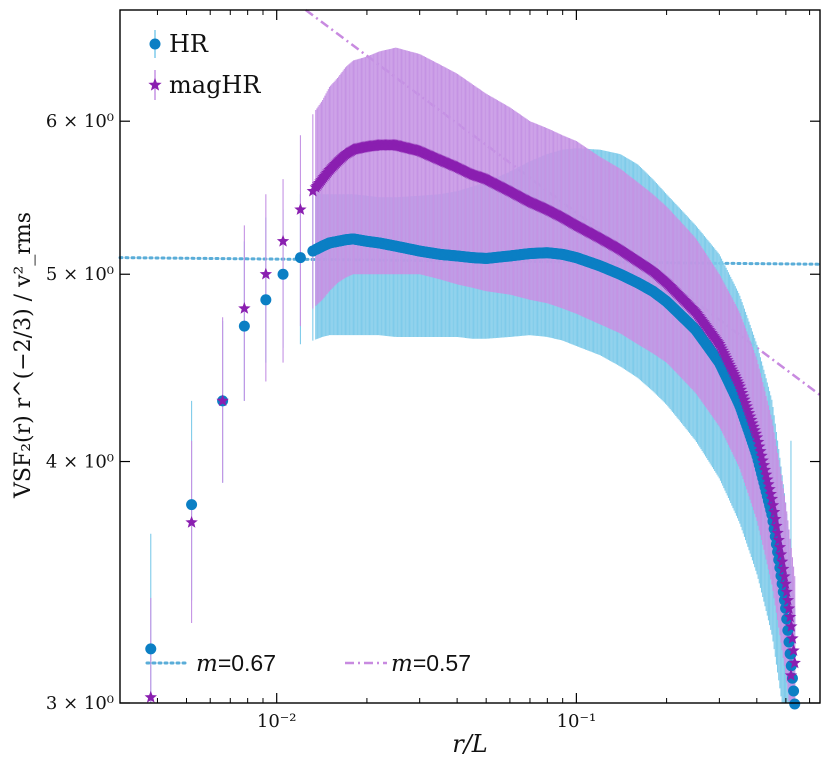 This screenshot has width=830, height=773. I want to click on legend-maghr-label: magHR, so click(215, 85).